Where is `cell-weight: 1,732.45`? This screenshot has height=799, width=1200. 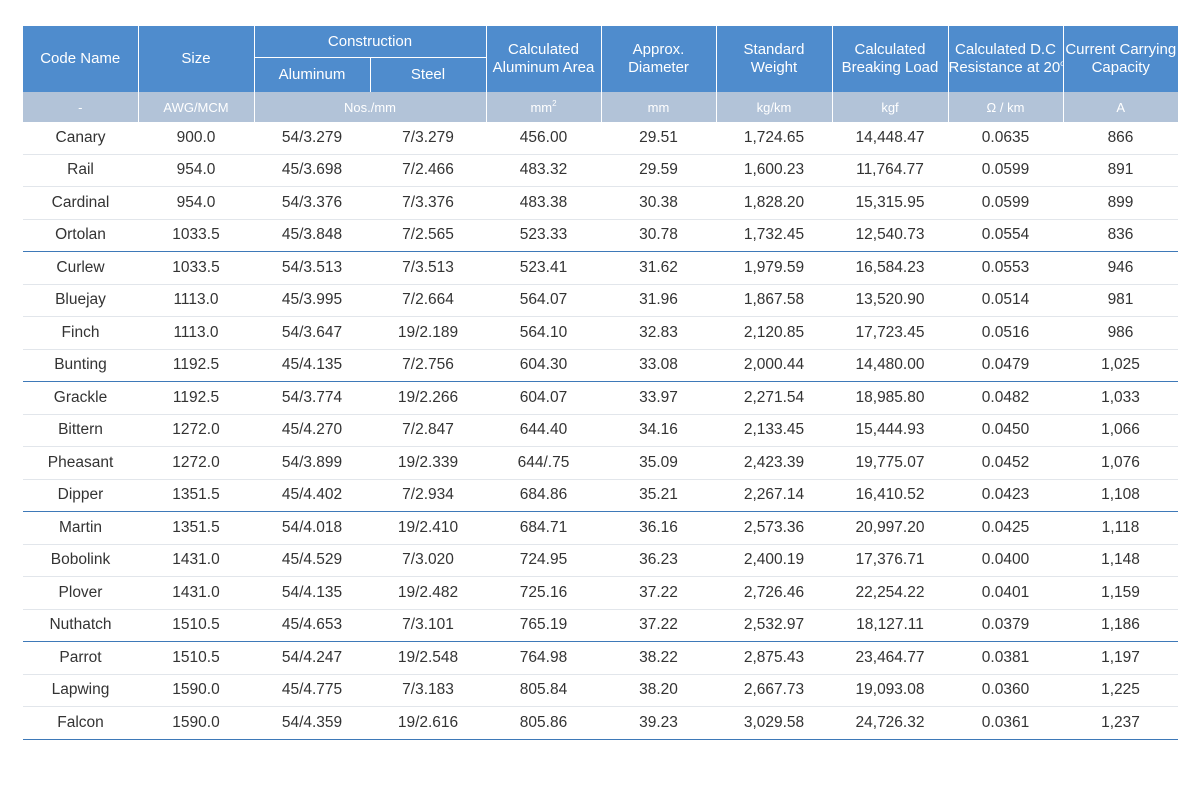
cell-weight: 1,732.45 is located at coordinates (774, 235).